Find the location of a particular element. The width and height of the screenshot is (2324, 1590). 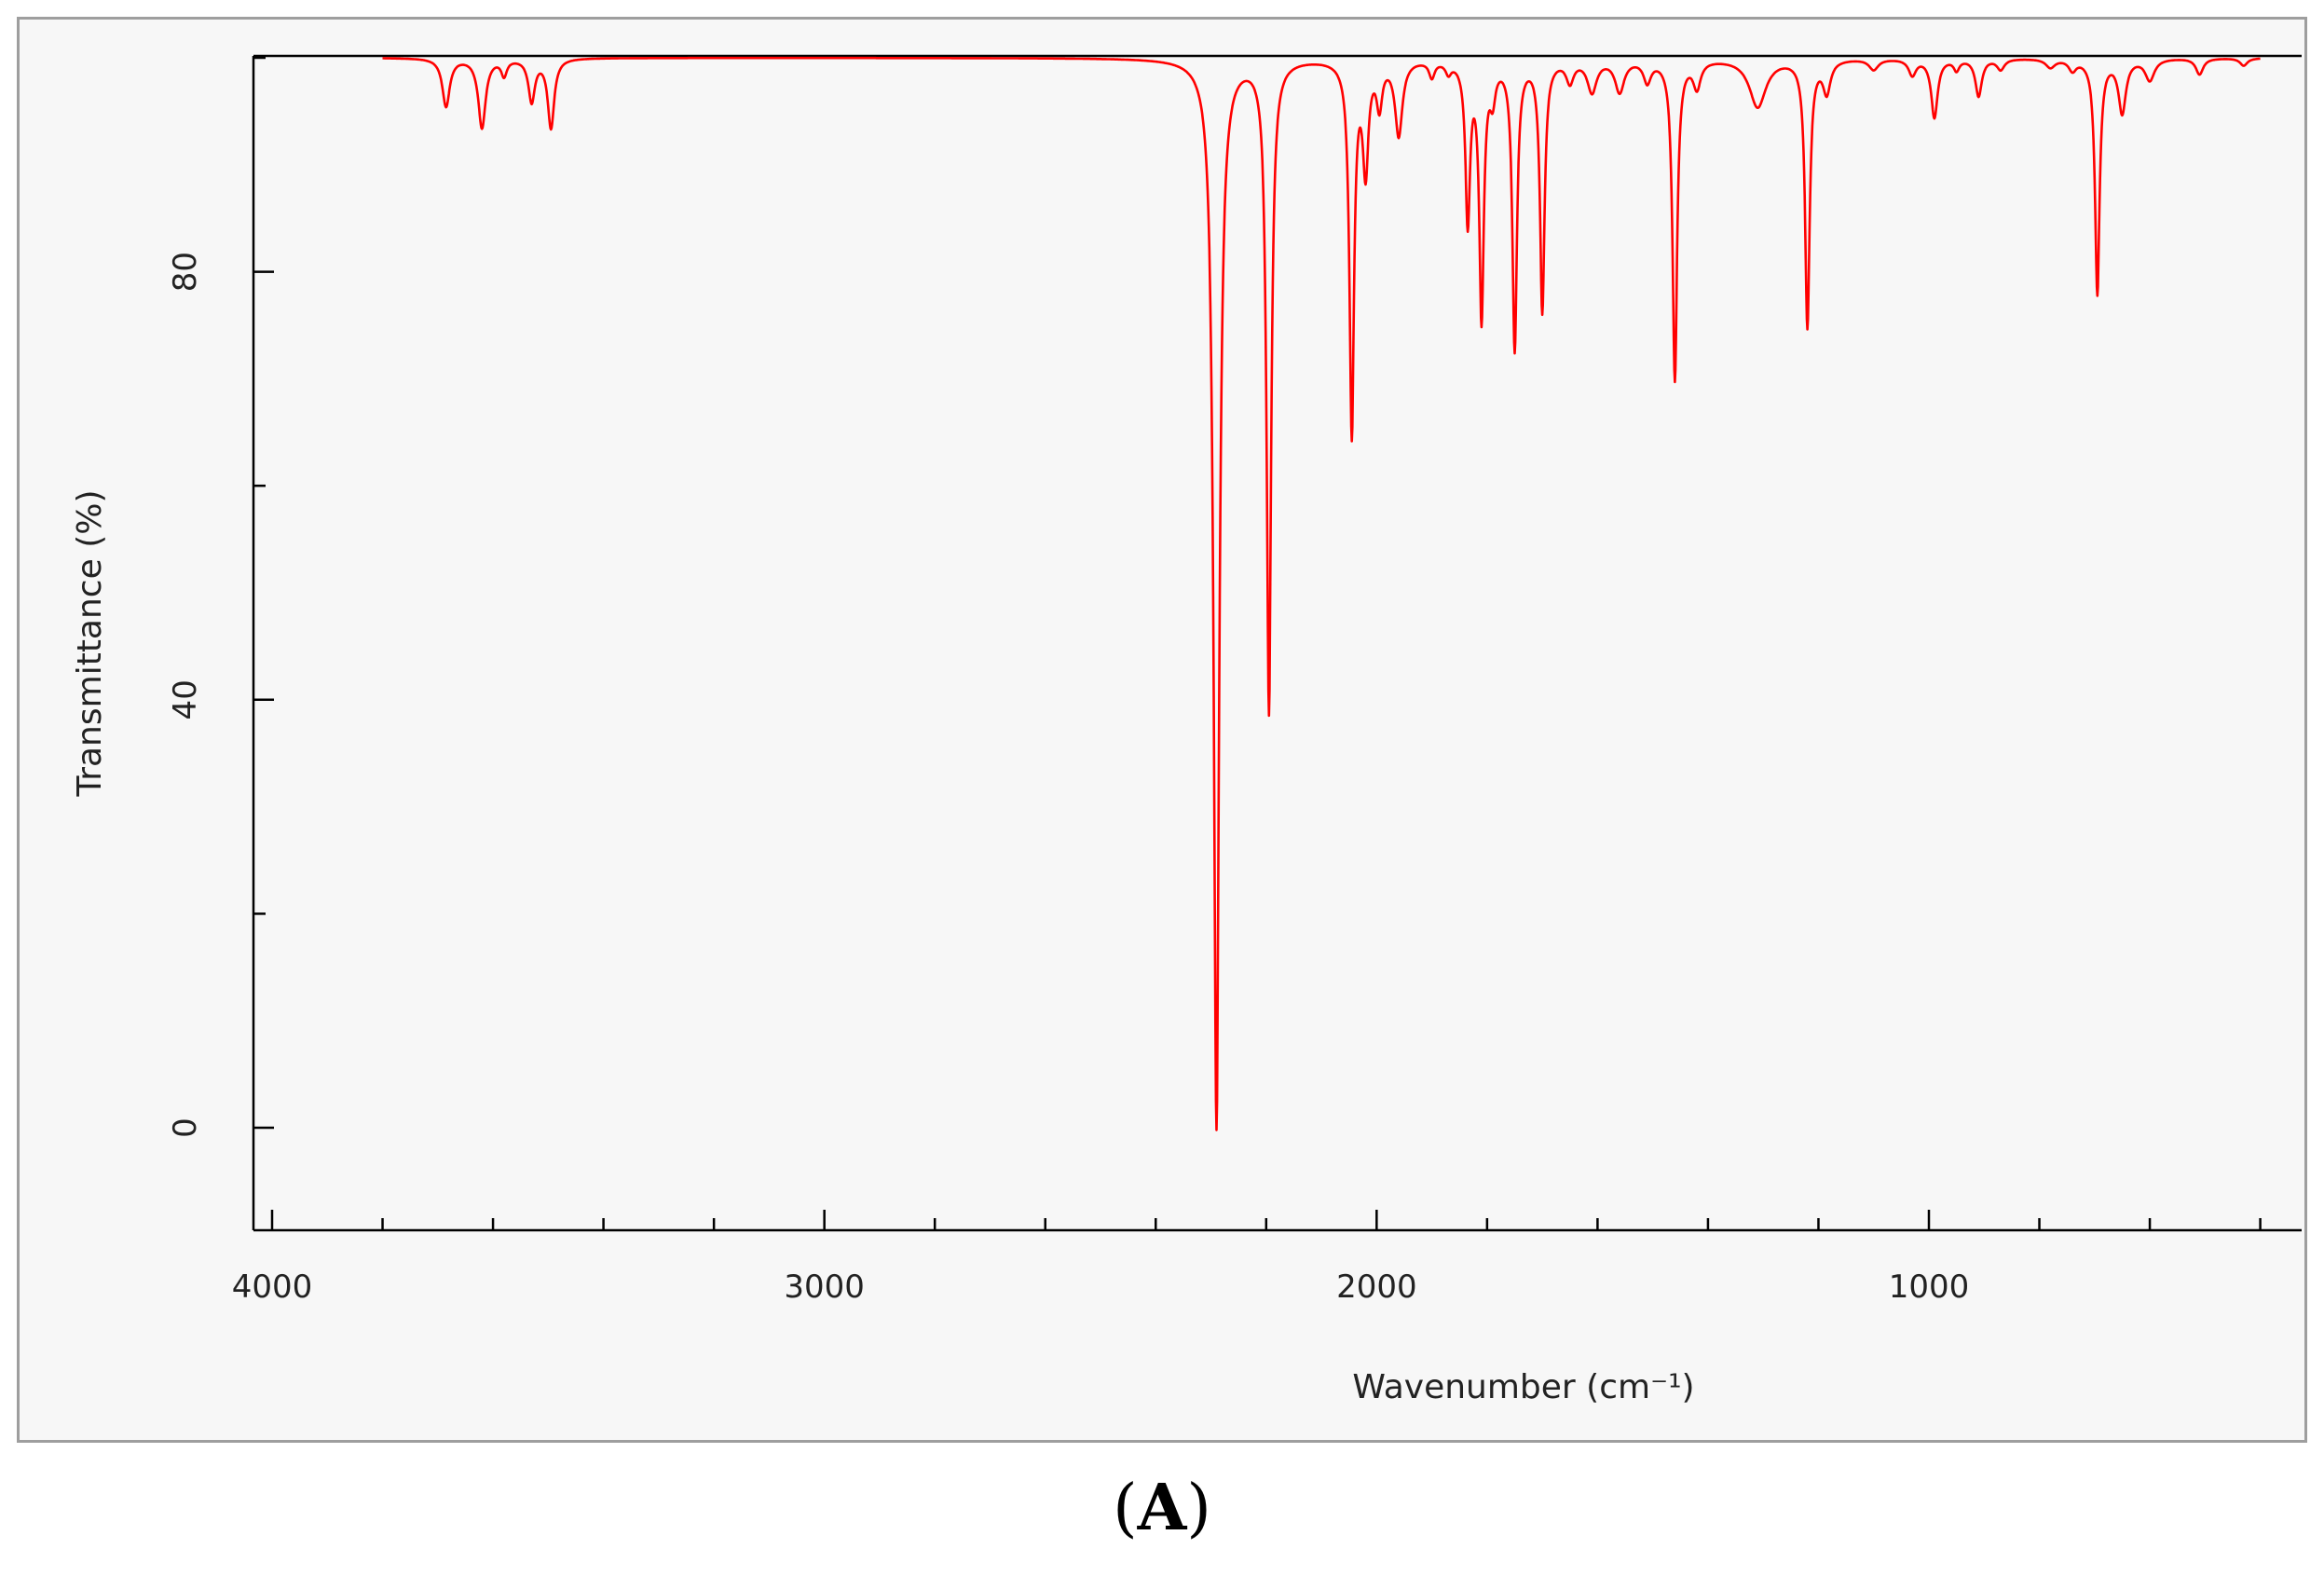

panel-label: (A) is located at coordinates (1162, 1508).